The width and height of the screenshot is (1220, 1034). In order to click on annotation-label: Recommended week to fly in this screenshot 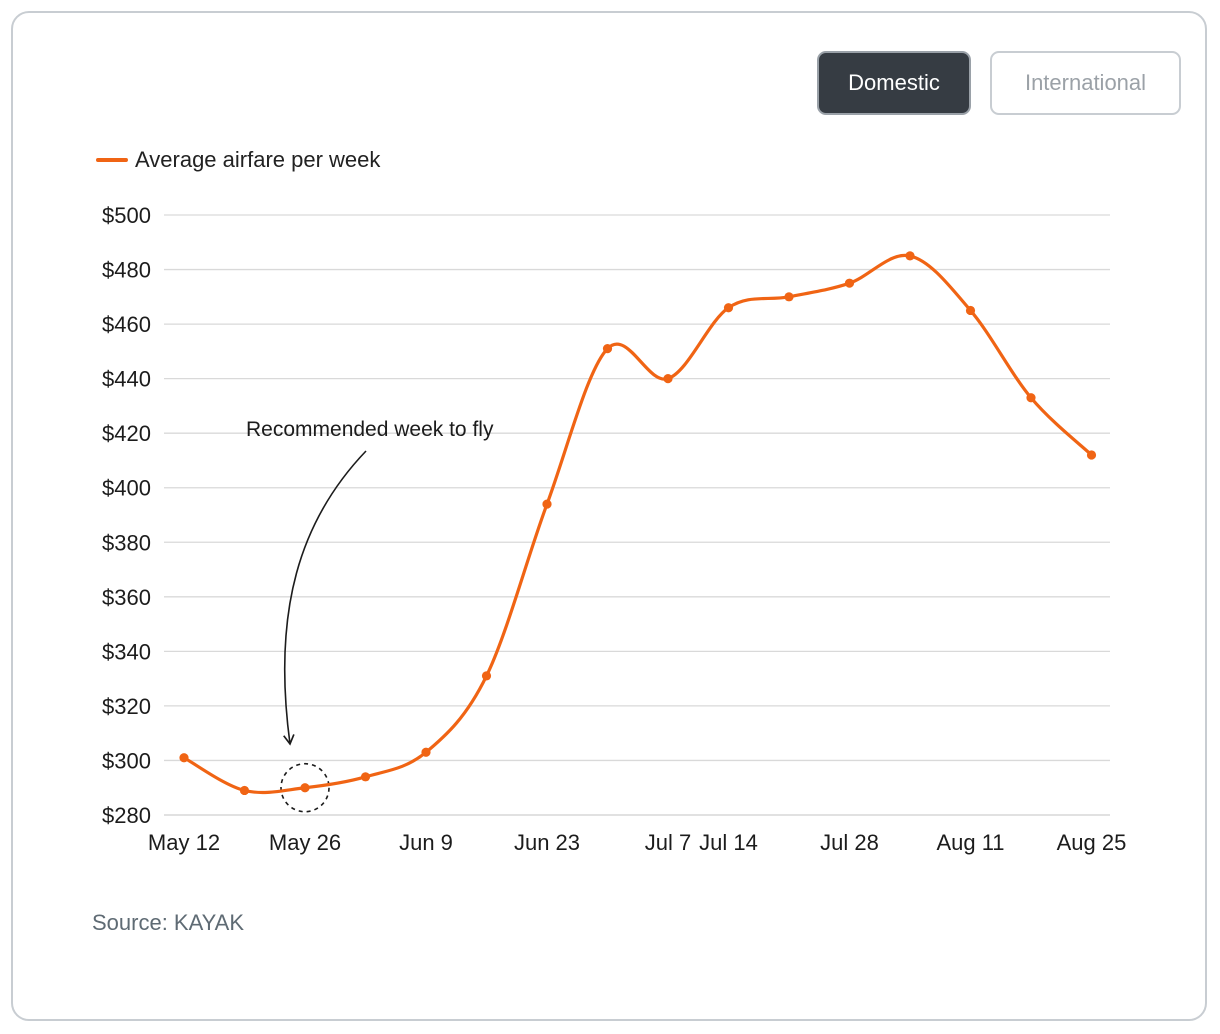, I will do `click(370, 429)`.